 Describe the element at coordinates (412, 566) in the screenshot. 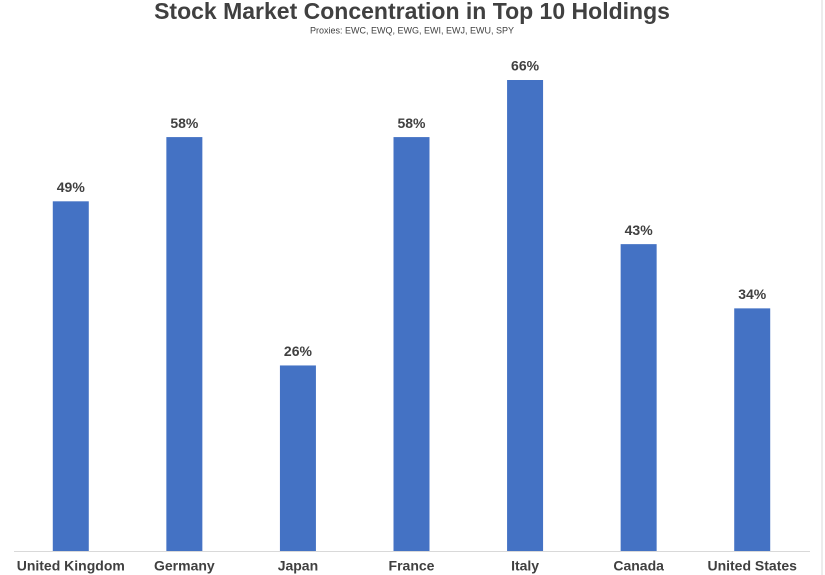

I see `x-tick-label: France` at that location.